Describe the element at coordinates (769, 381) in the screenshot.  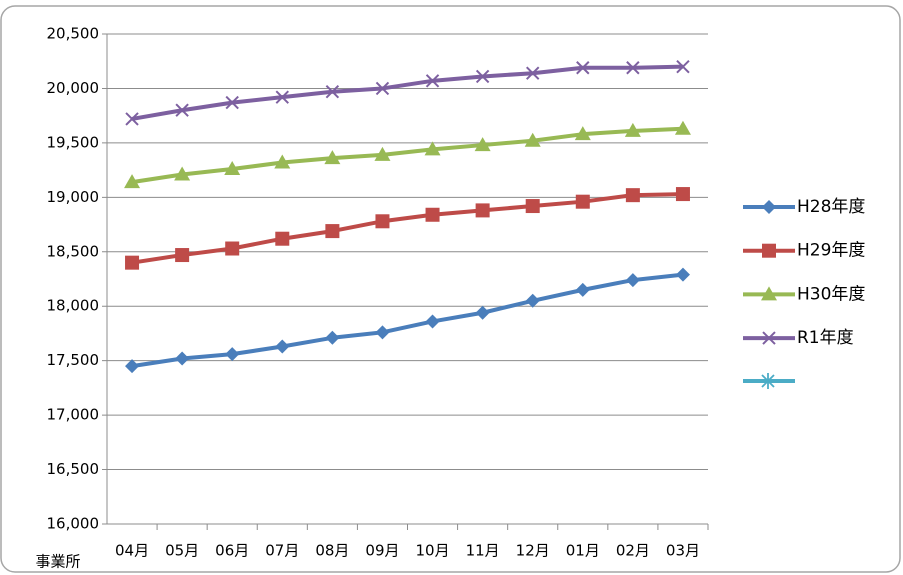
I see `legend-empty-entry` at that location.